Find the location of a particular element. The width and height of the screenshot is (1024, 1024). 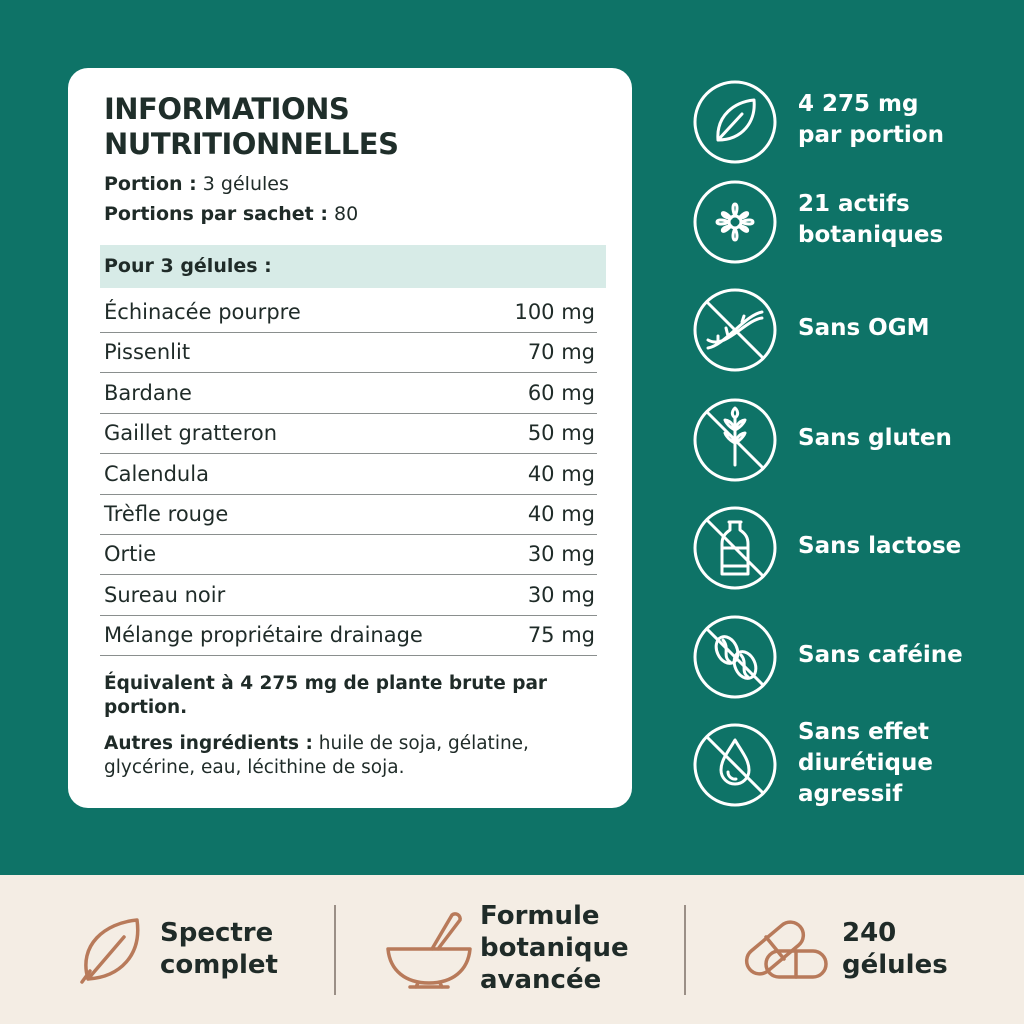

amount: 100 mg is located at coordinates (554, 312).